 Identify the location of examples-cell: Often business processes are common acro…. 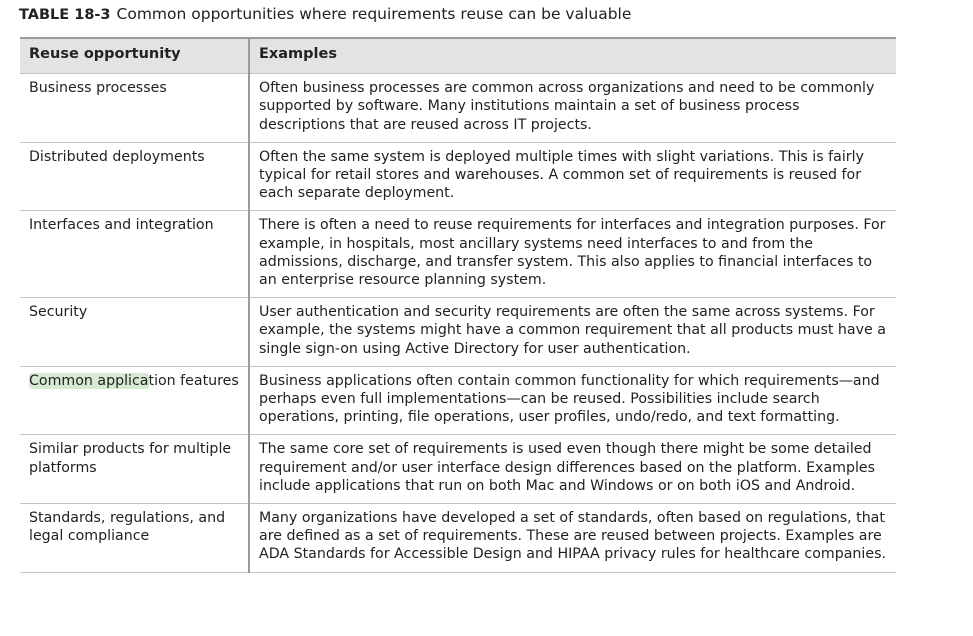
(572, 108).